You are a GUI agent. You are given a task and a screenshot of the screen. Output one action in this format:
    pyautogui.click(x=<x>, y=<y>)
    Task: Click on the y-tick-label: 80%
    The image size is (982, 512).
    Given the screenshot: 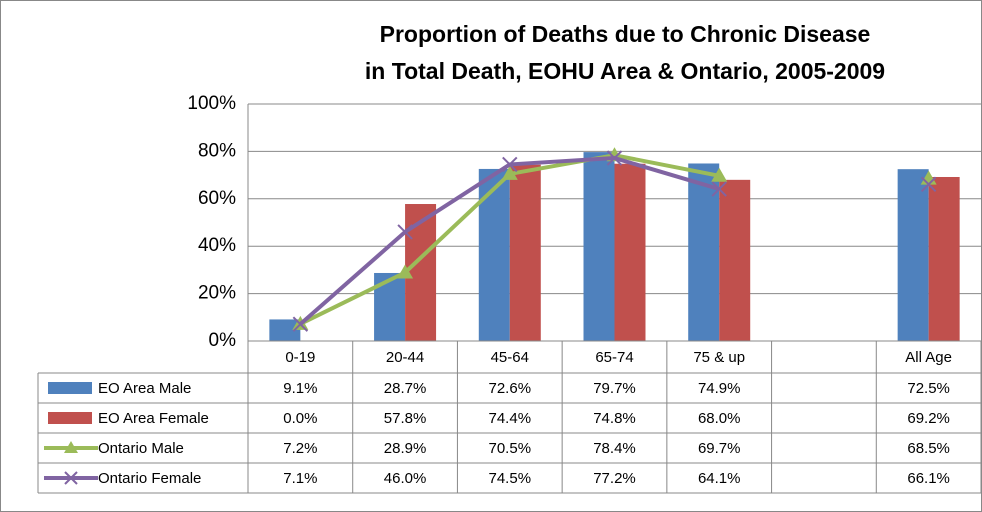 What is the action you would take?
    pyautogui.click(x=217, y=150)
    